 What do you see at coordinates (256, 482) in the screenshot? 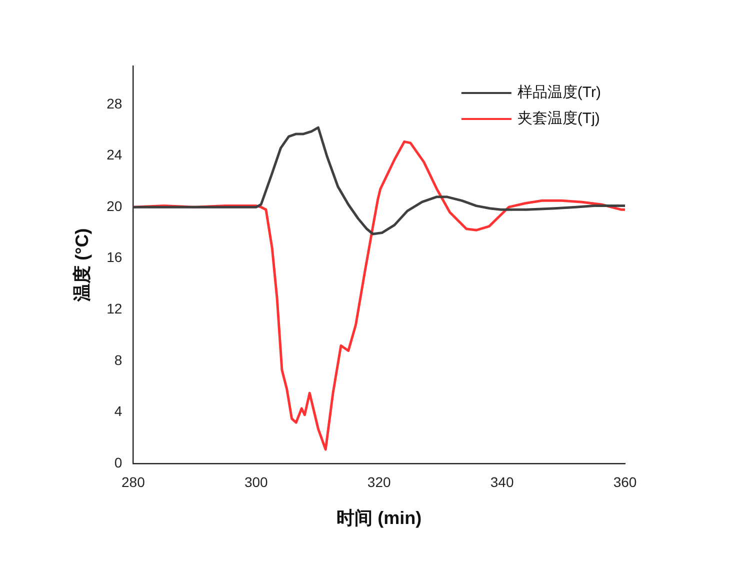
I see `x-tick-label: 300` at bounding box center [256, 482].